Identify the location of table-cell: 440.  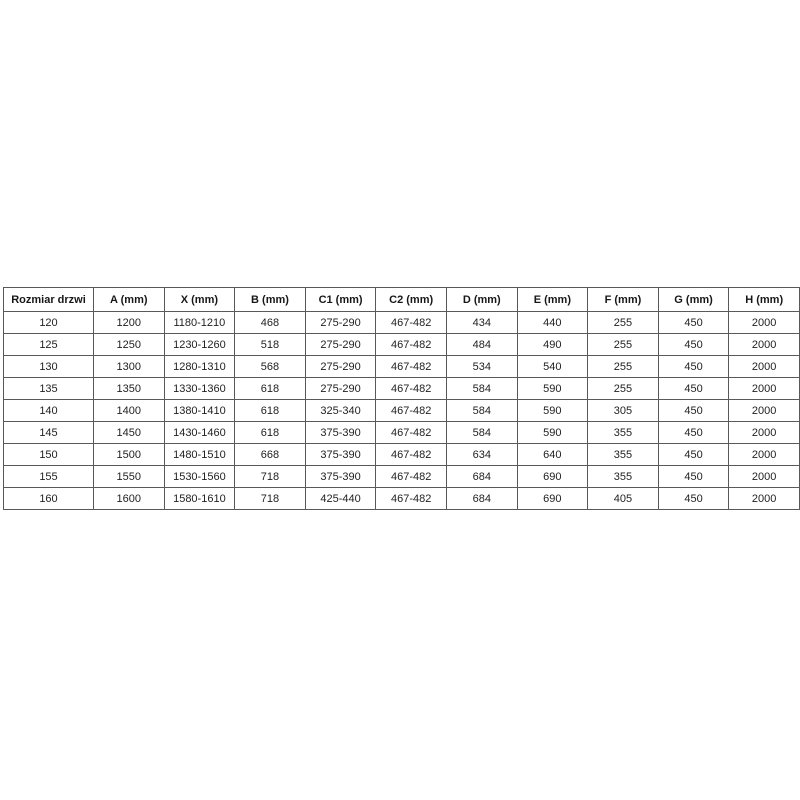
(552, 322).